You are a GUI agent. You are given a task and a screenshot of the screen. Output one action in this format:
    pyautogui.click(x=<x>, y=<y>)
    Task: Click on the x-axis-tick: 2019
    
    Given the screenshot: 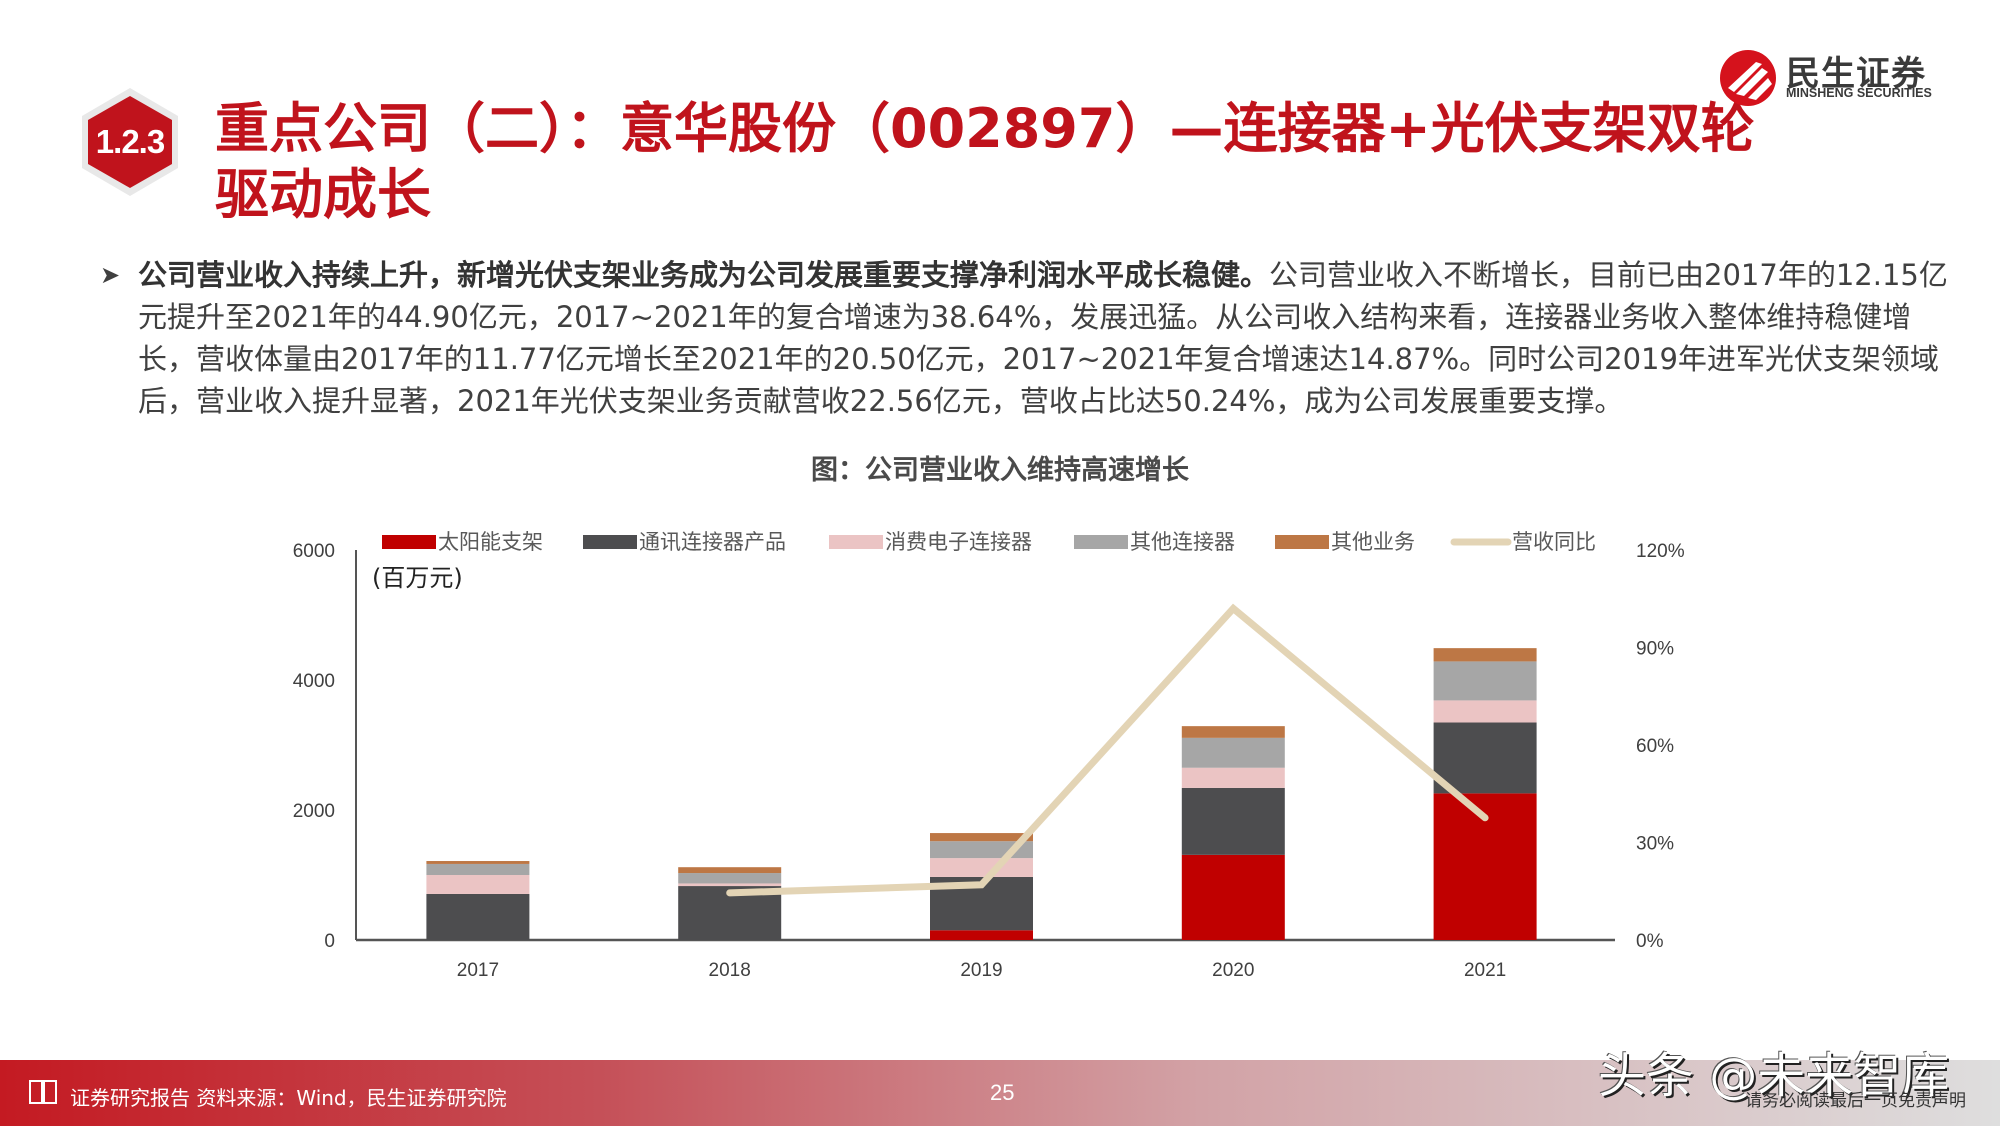 What is the action you would take?
    pyautogui.click(x=981, y=970)
    